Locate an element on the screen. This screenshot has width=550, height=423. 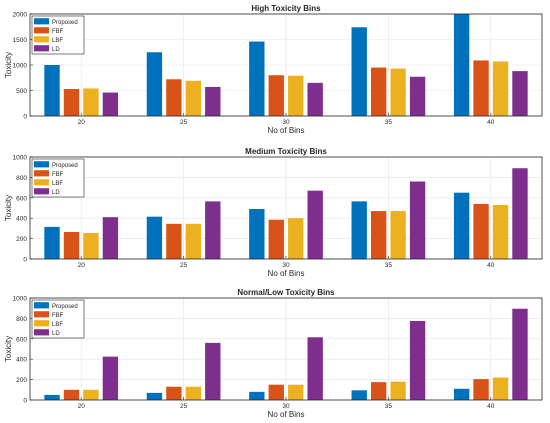
chart-title: Medium Toxicity Bins is located at coordinates (286, 151).